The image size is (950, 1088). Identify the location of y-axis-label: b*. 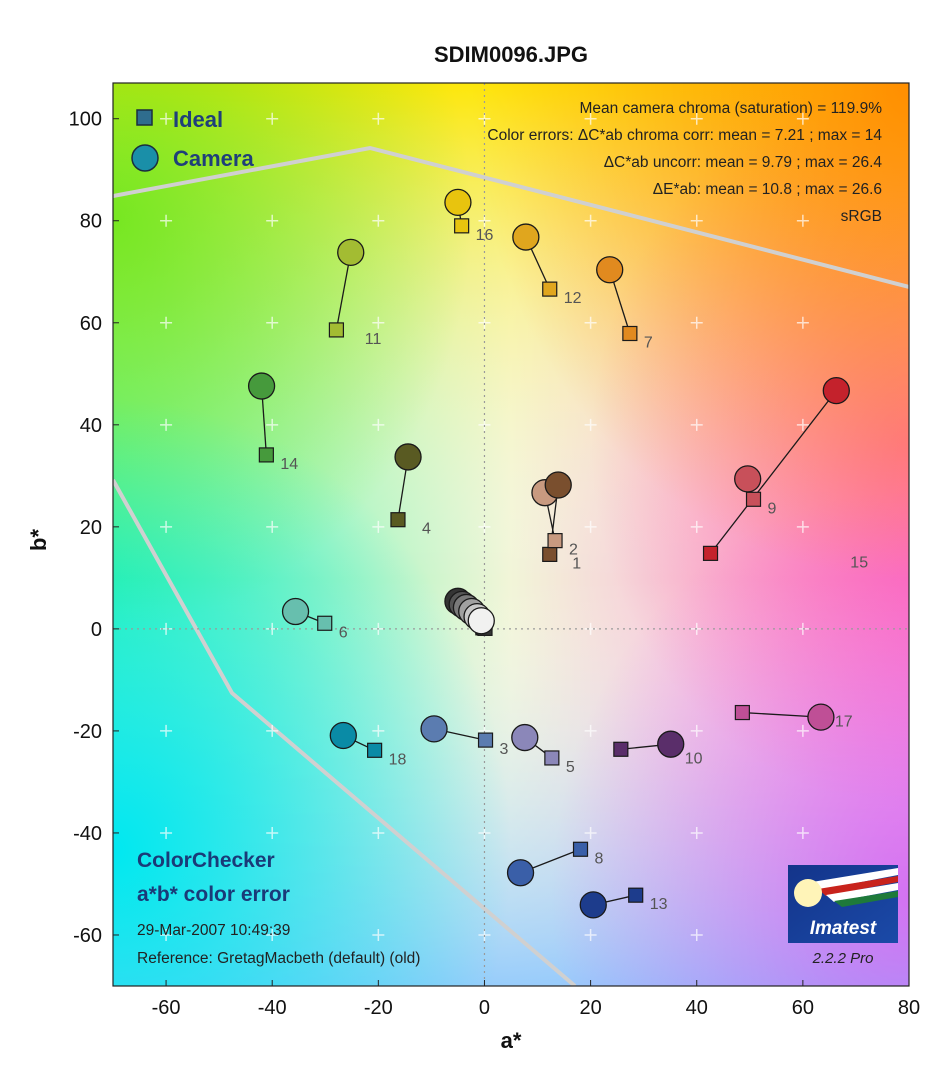
(38, 540).